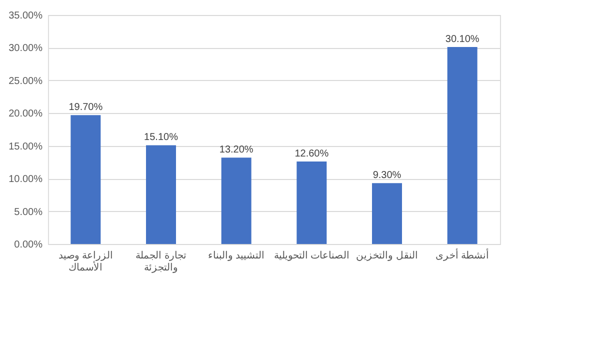 The image size is (591, 349). What do you see at coordinates (28, 212) in the screenshot?
I see `y-tick-label: 5.00%` at bounding box center [28, 212].